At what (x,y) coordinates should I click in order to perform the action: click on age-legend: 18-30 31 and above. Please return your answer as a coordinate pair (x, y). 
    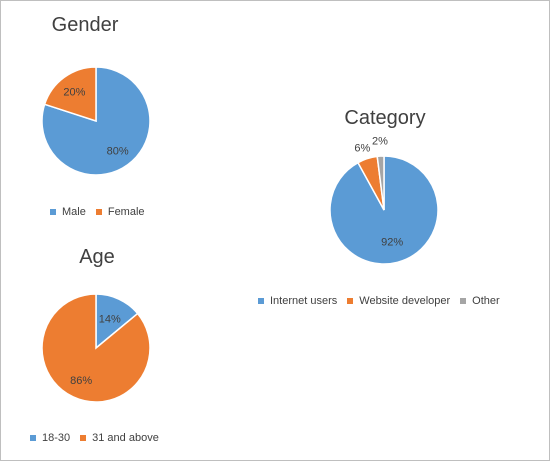
    Looking at the image, I should click on (99, 438).